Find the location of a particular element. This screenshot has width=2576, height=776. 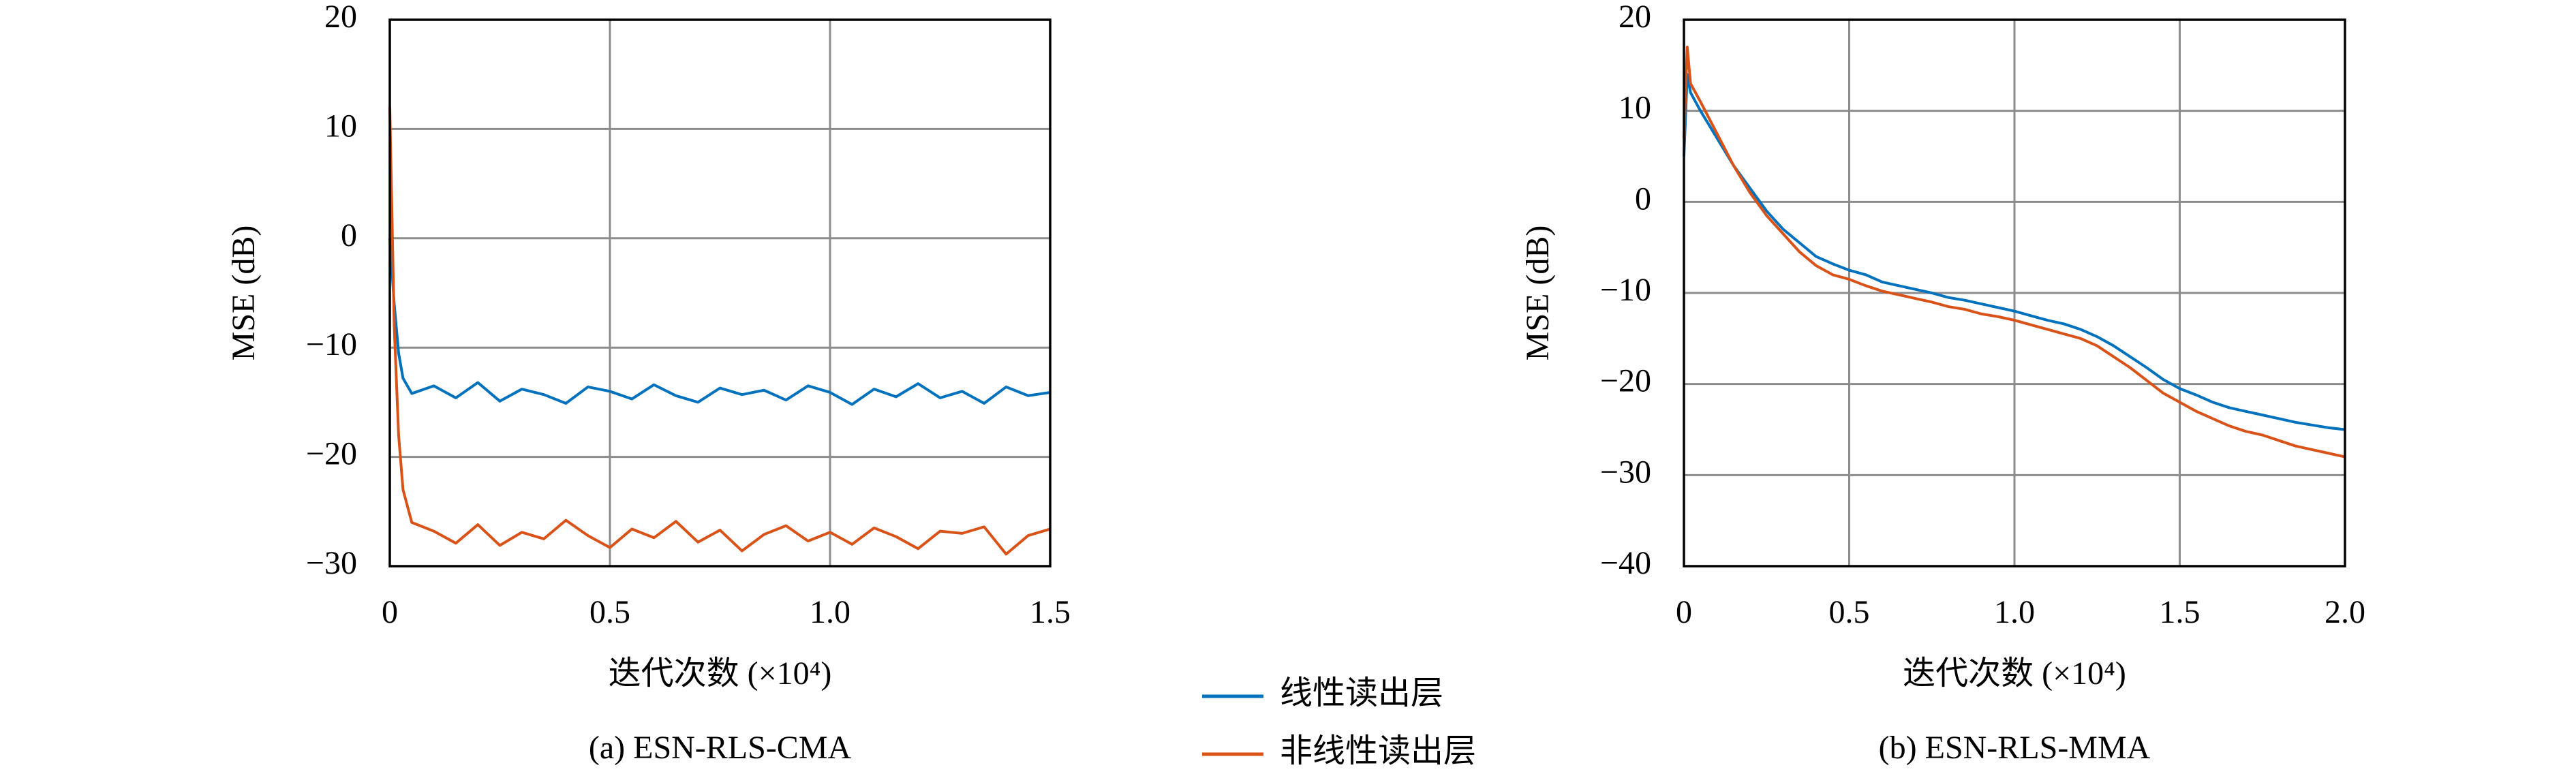

legend-label: 线性读出层 is located at coordinates (1361, 693).